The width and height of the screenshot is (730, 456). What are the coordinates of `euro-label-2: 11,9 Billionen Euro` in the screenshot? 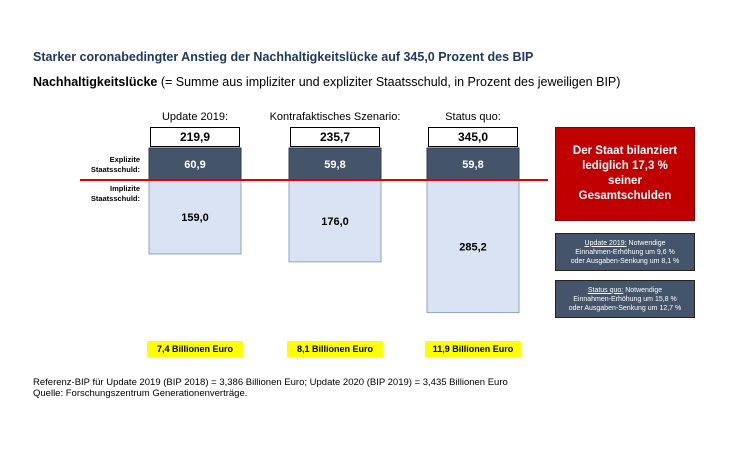 It's located at (473, 349).